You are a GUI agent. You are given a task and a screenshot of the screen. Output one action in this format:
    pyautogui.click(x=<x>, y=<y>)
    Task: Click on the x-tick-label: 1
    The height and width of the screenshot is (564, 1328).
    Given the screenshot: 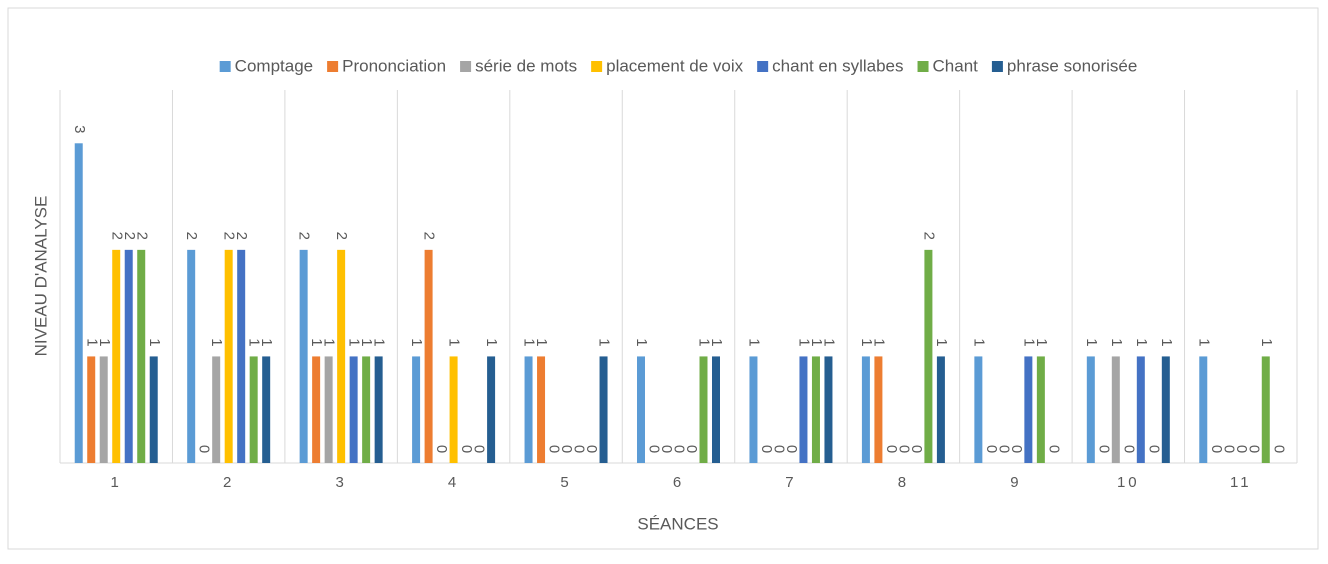 What is the action you would take?
    pyautogui.click(x=116, y=482)
    